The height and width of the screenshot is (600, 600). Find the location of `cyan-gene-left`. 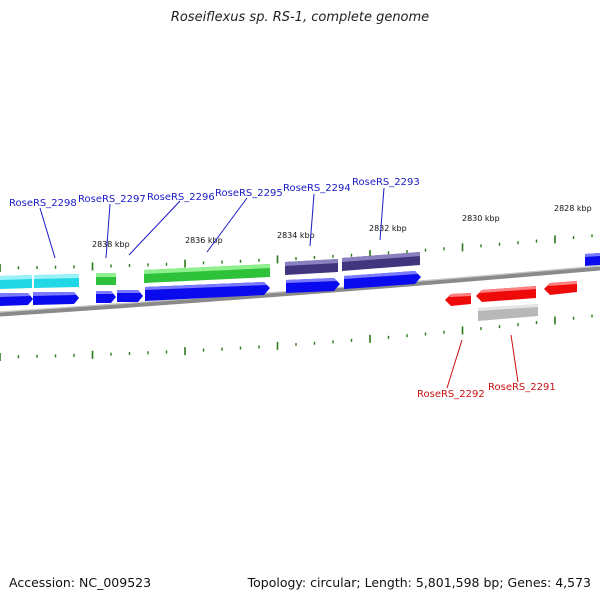

cyan-gene-left is located at coordinates (16, 282).